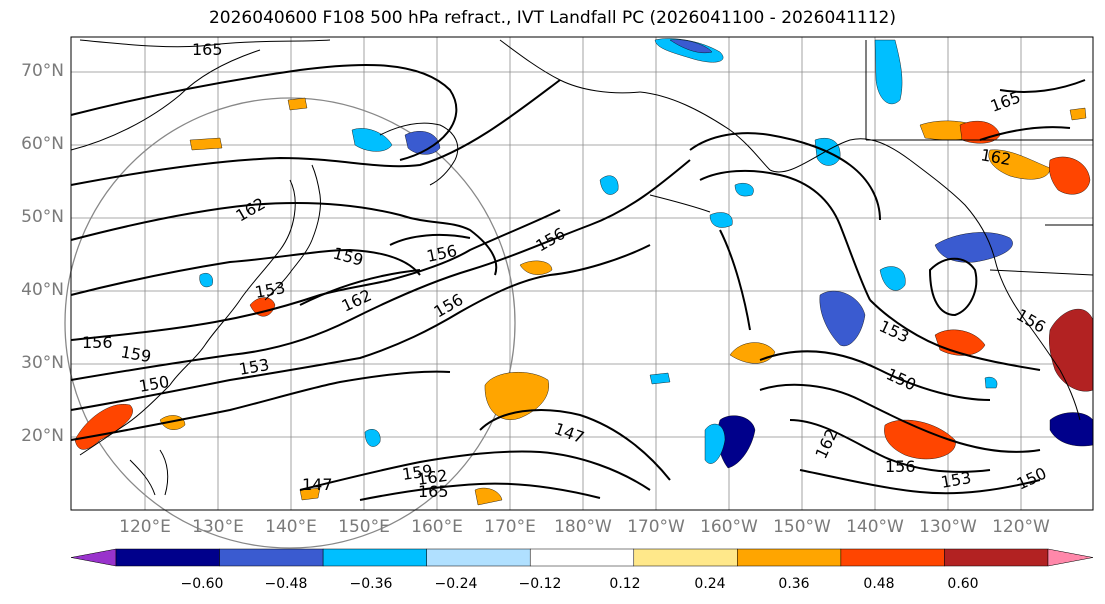 This screenshot has width=1105, height=604. Describe the element at coordinates (437, 527) in the screenshot. I see `lon-label: 160°E` at that location.